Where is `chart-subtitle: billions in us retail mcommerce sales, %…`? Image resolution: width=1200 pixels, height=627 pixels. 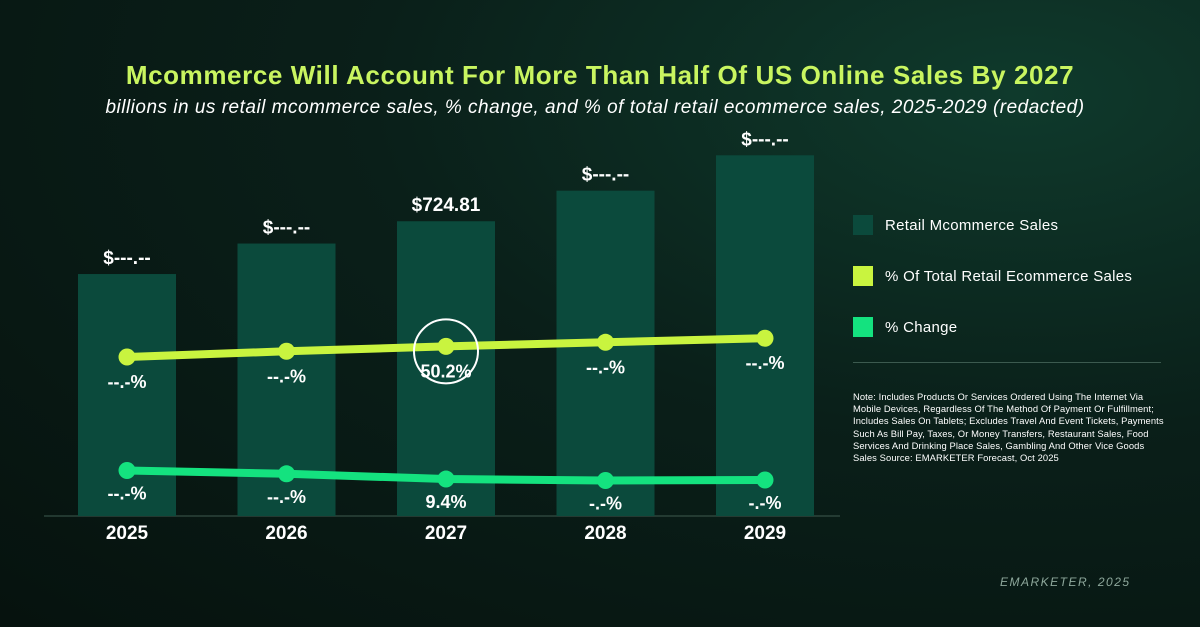 chart-subtitle: billions in us retail mcommerce sales, %… is located at coordinates (595, 107).